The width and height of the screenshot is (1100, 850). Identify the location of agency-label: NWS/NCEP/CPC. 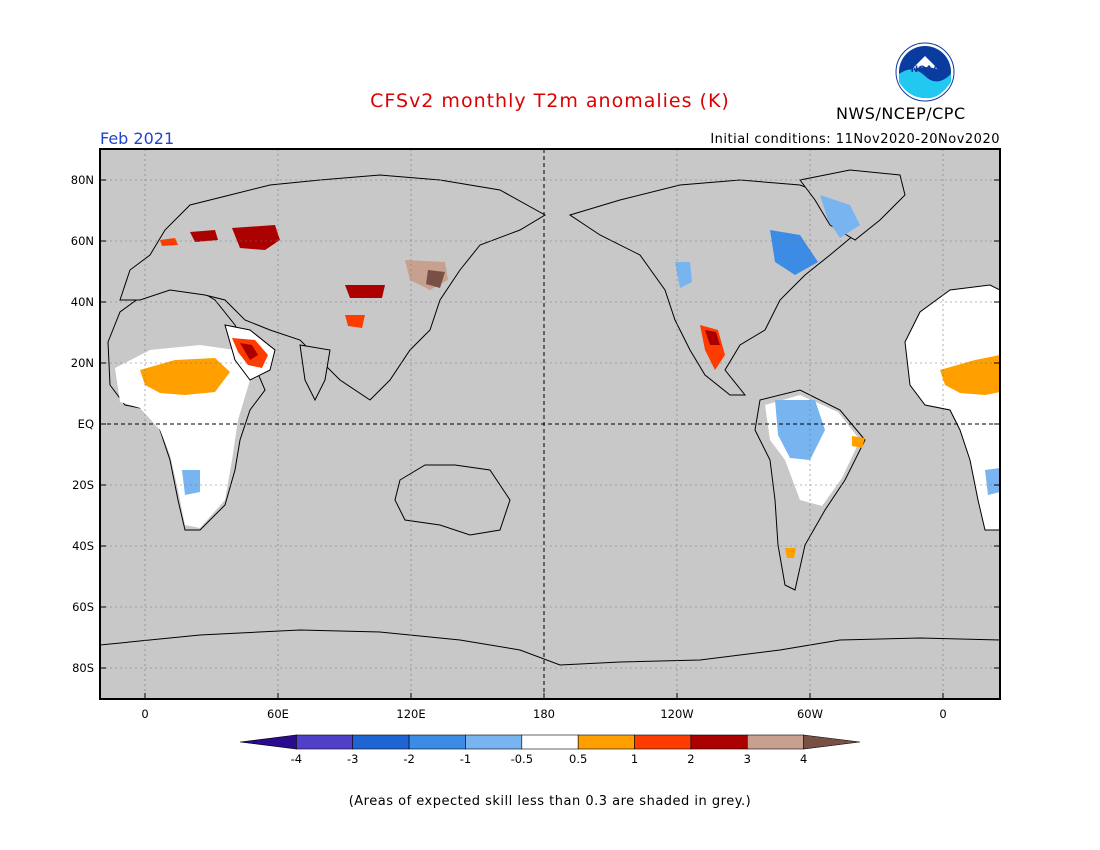
(901, 113).